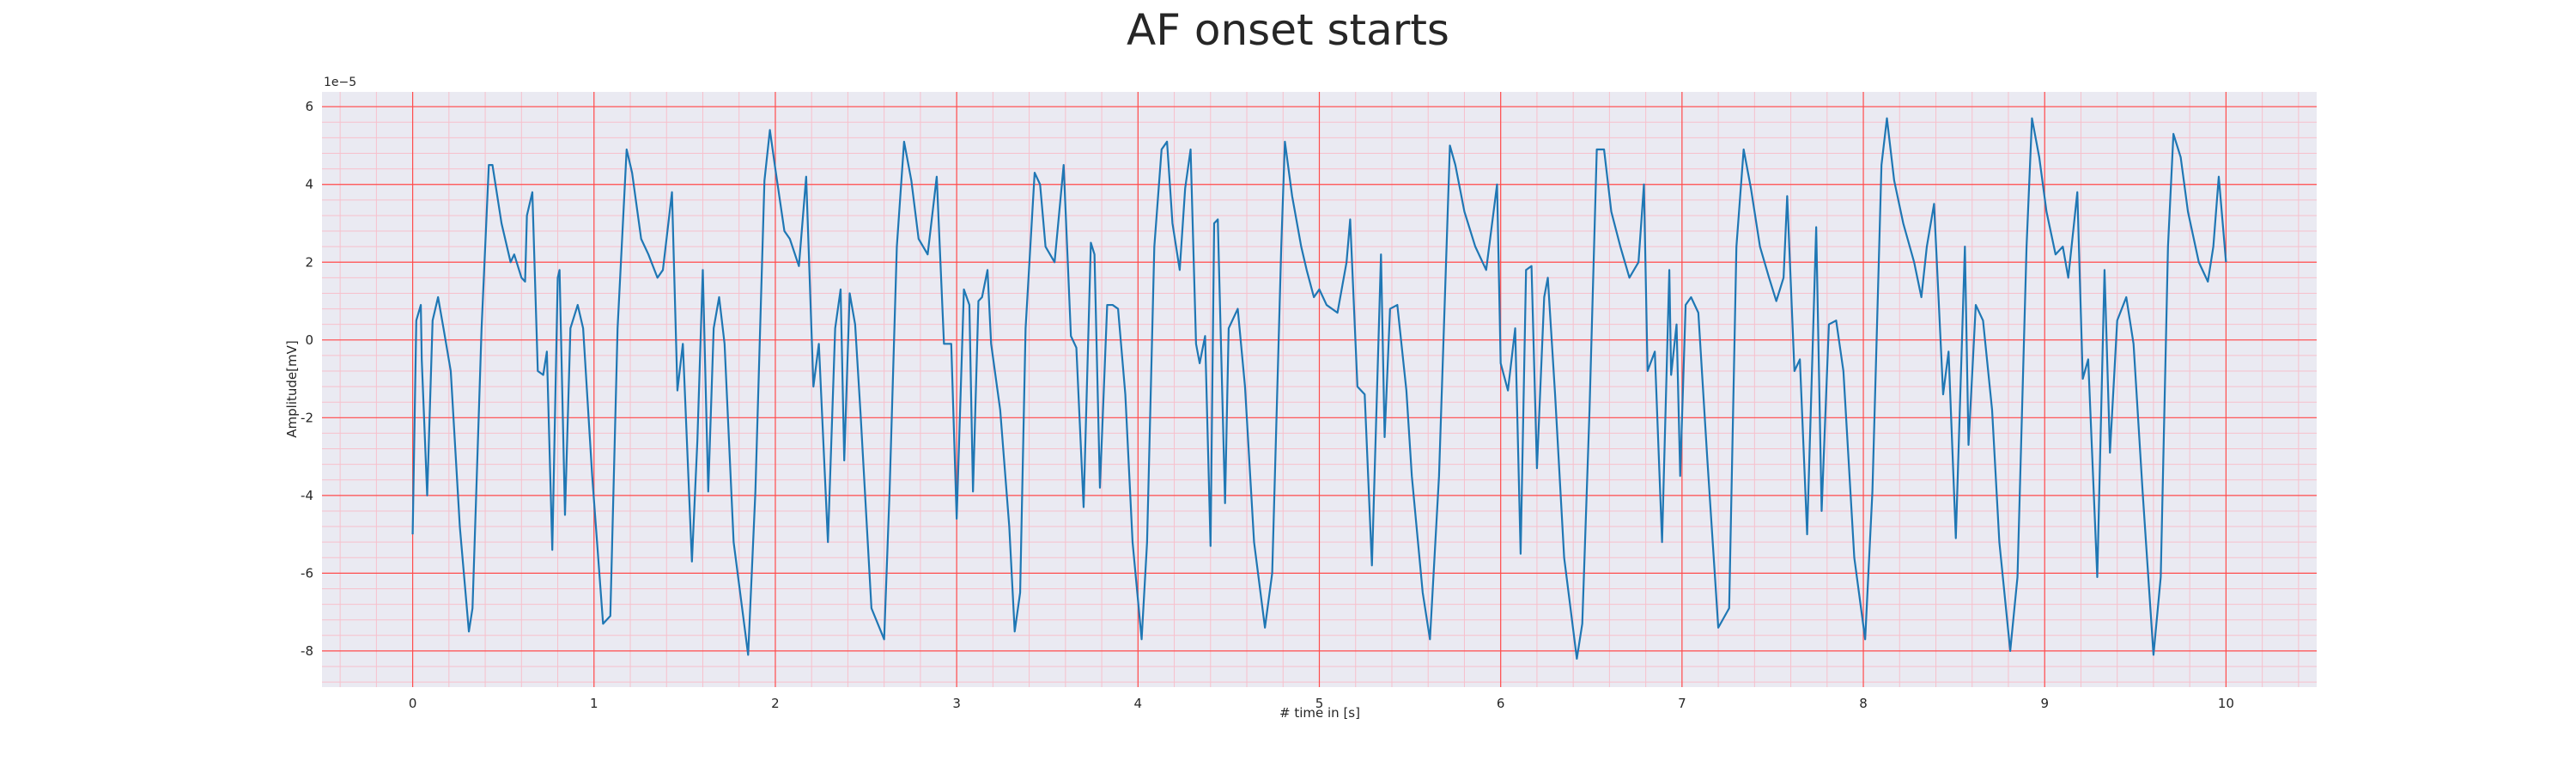 The height and width of the screenshot is (773, 2576). Describe the element at coordinates (309, 184) in the screenshot. I see `y-tick-label: 4` at that location.